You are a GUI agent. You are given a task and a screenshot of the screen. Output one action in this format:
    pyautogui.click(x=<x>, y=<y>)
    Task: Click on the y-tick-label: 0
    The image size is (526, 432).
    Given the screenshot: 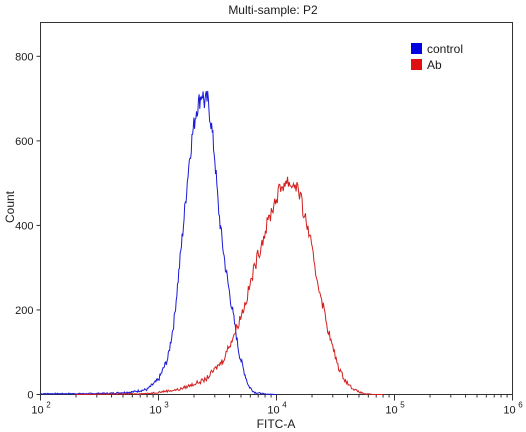 What is the action you would take?
    pyautogui.click(x=30, y=396)
    